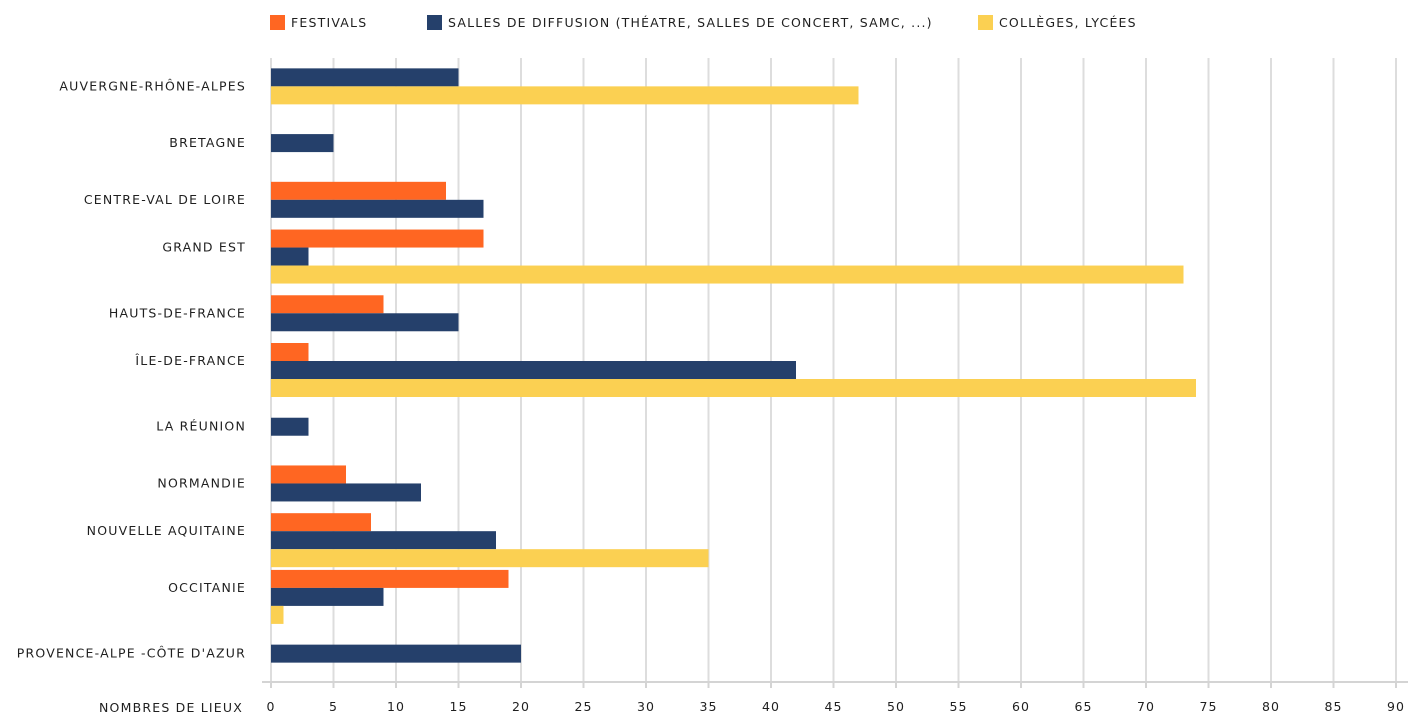 This screenshot has width=1411, height=713. What do you see at coordinates (1209, 706) in the screenshot?
I see `x-tick-label: 75` at bounding box center [1209, 706].